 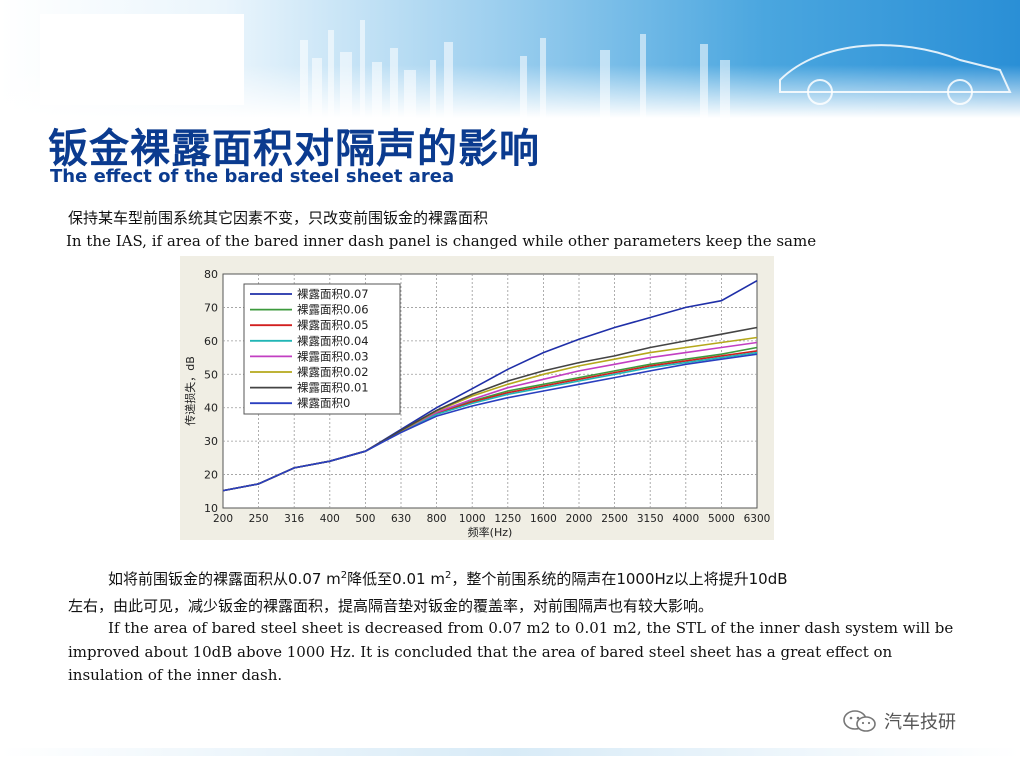 I want to click on y-tick-label: 30, so click(x=211, y=441).